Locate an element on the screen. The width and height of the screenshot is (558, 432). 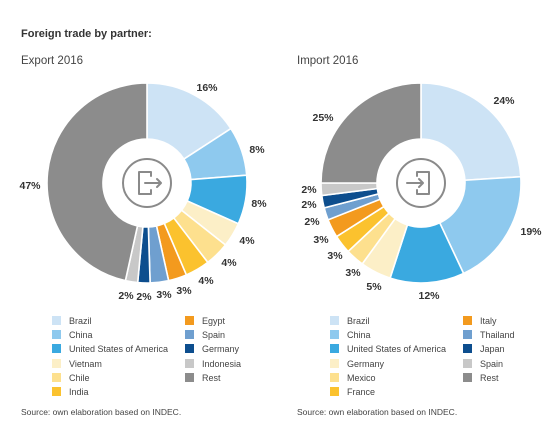
import-label-thailand: 2% is located at coordinates (312, 222).